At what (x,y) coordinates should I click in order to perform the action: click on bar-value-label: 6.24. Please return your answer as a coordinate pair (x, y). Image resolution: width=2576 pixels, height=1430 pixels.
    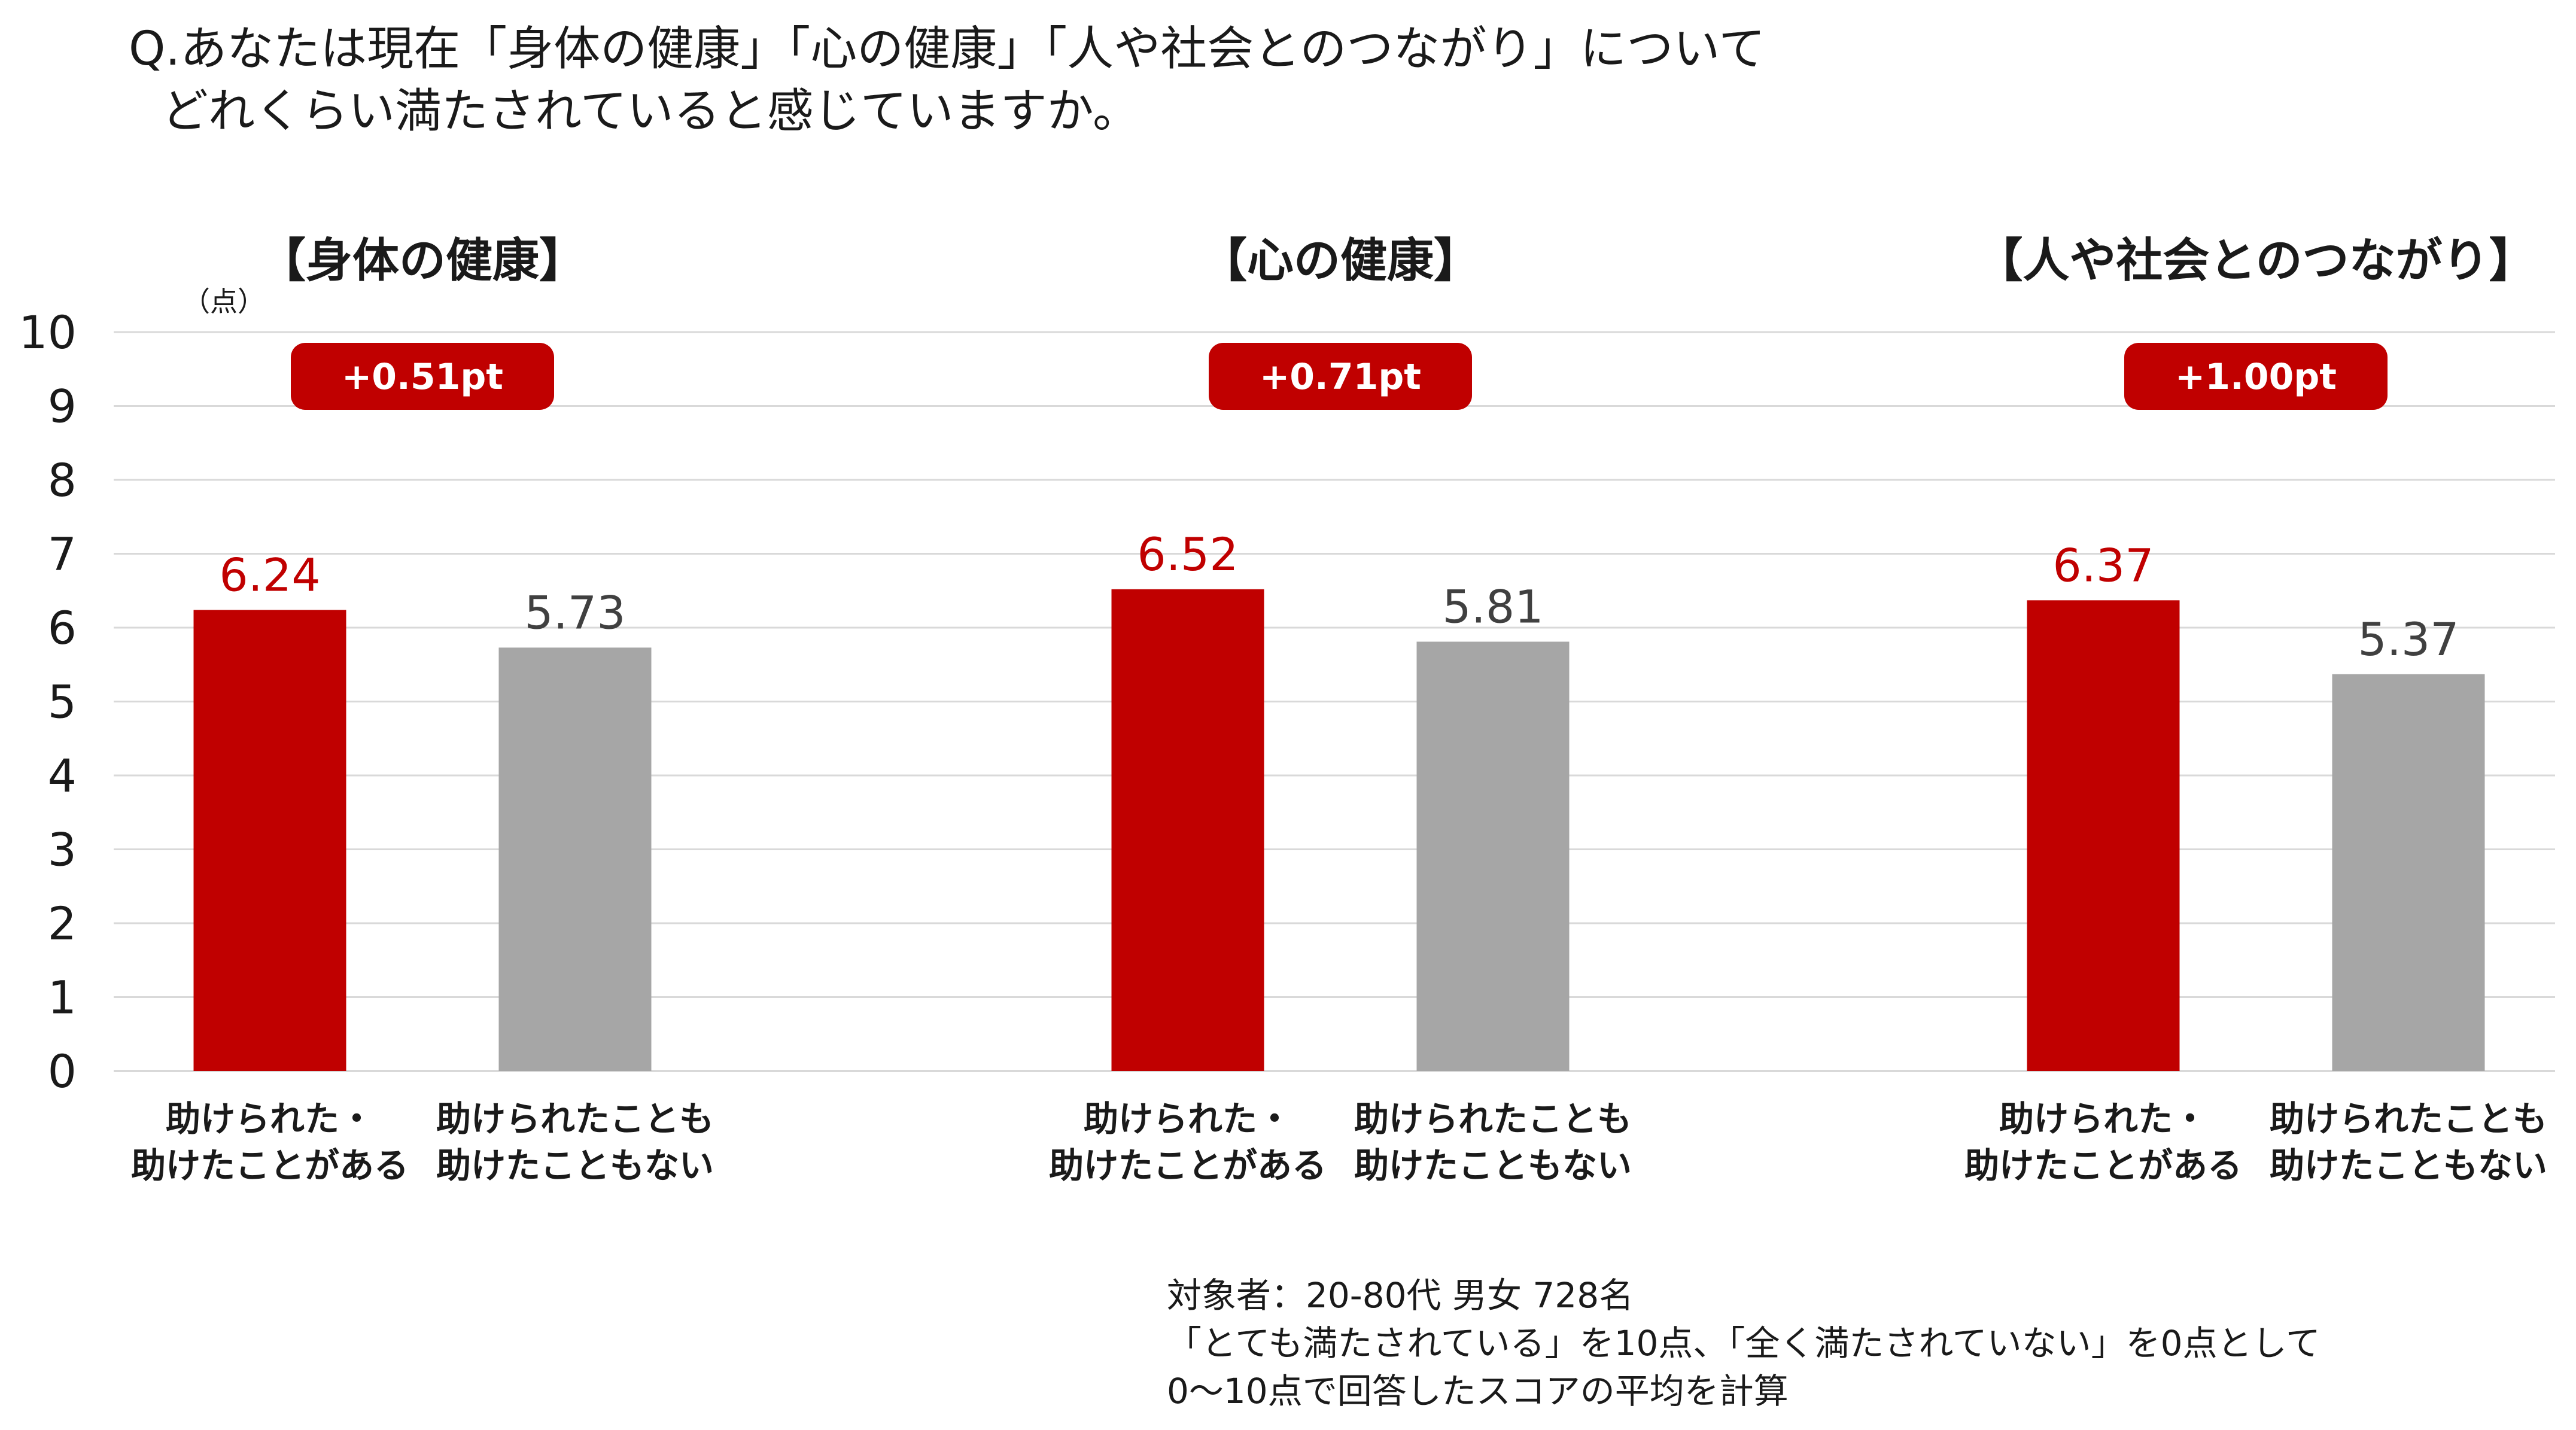
    Looking at the image, I should click on (269, 574).